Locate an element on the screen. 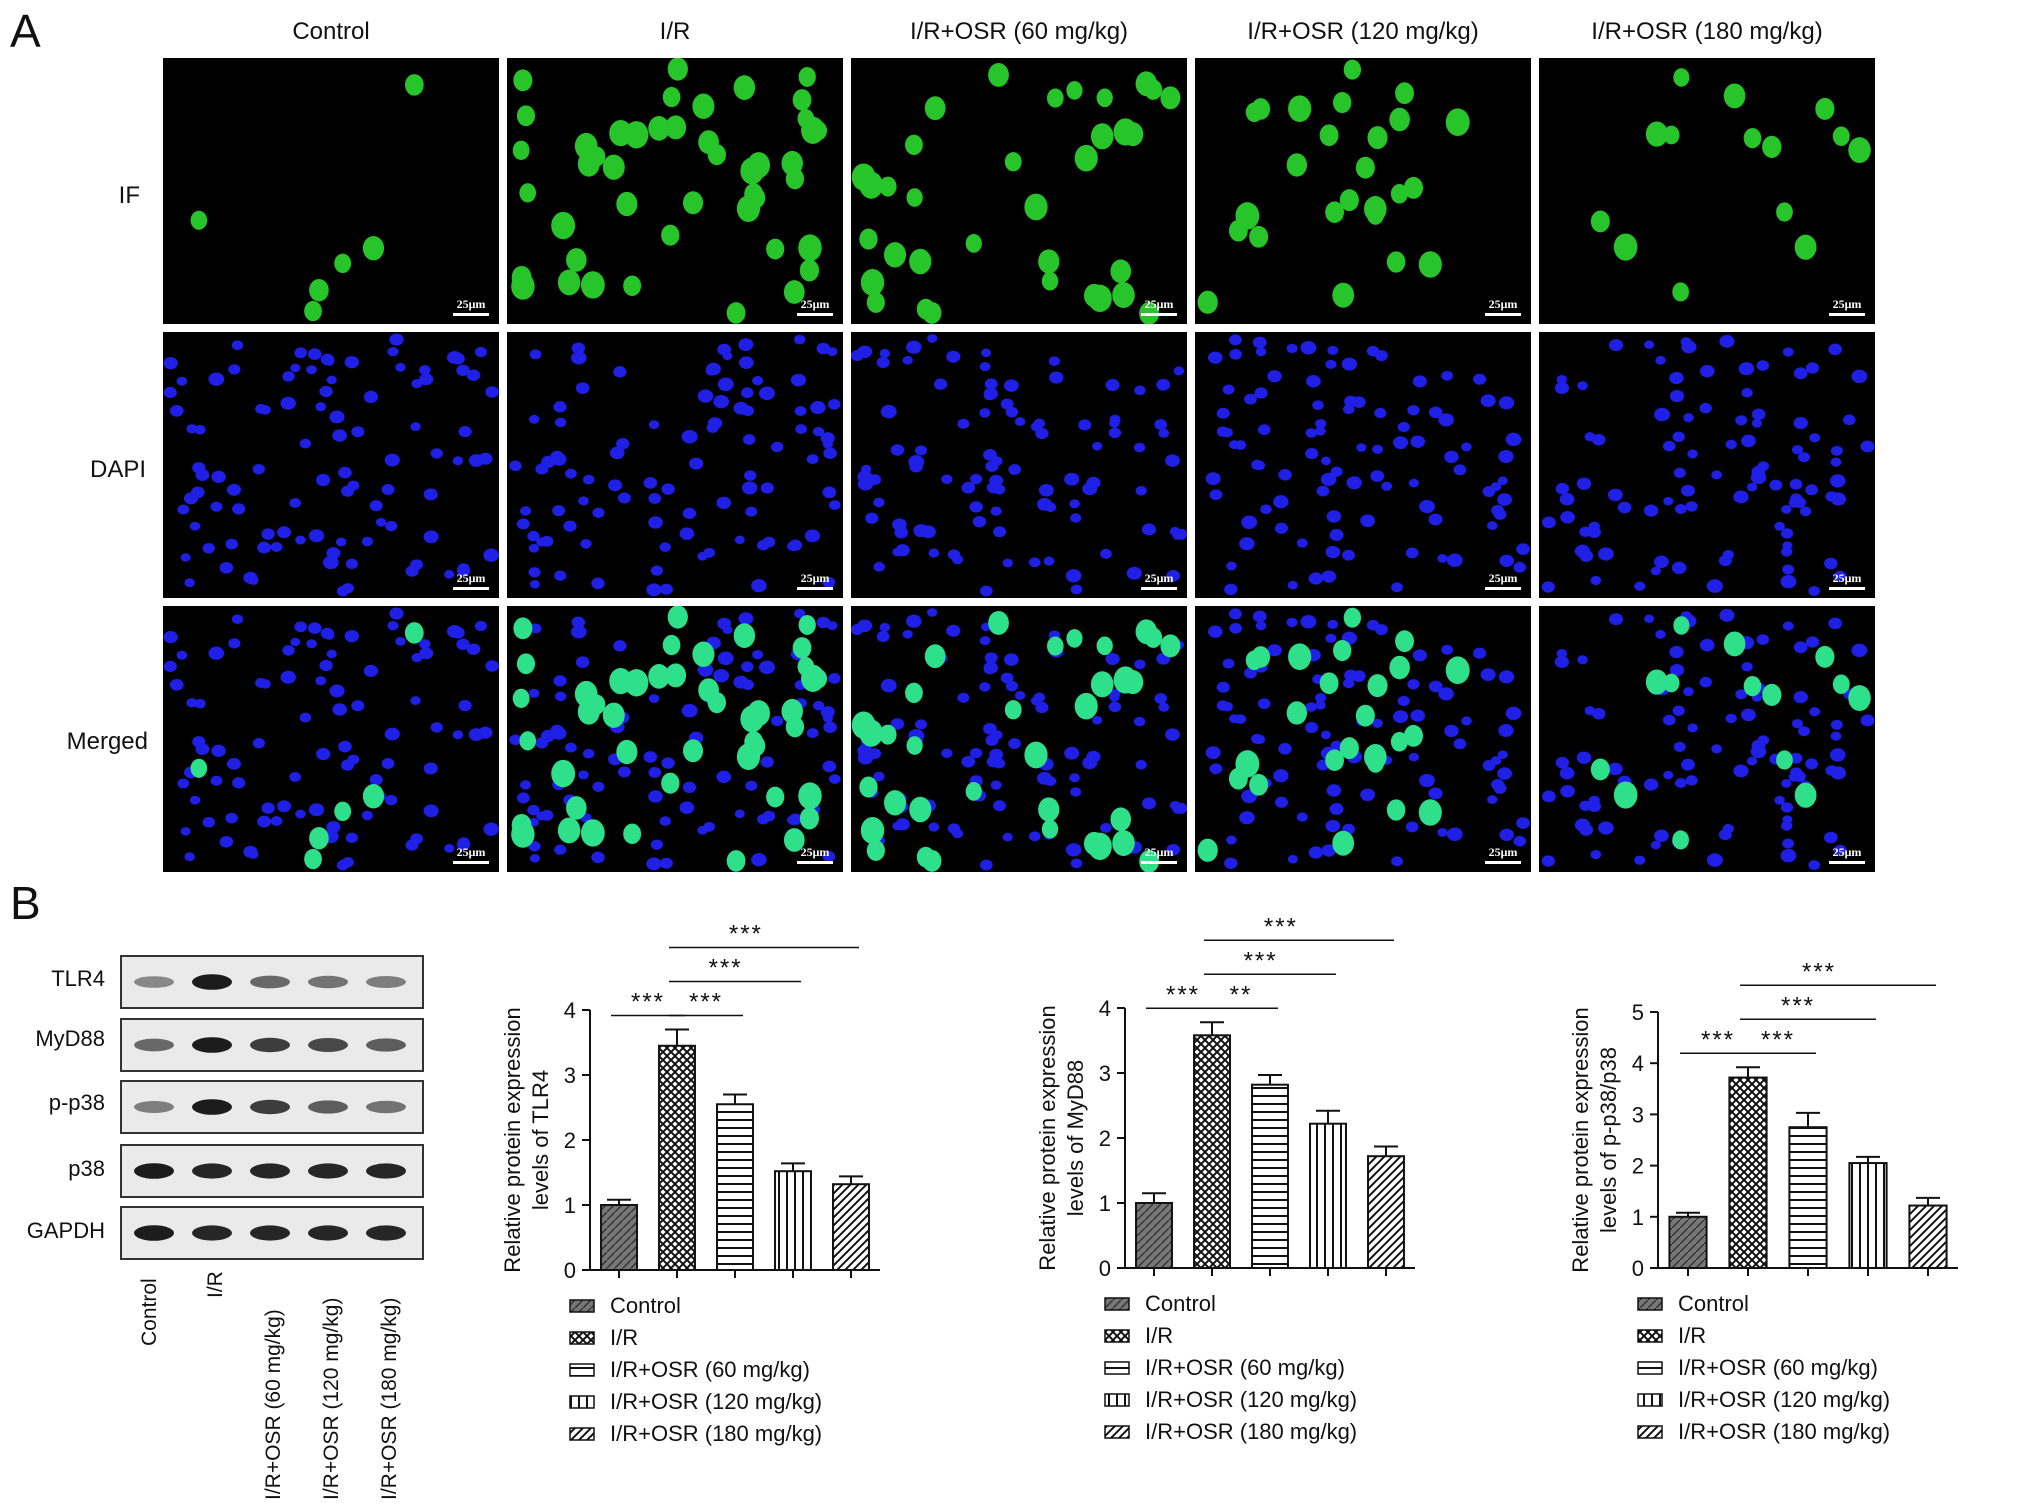 The width and height of the screenshot is (2032, 1512). y-tick-label: 5 is located at coordinates (1638, 1012).